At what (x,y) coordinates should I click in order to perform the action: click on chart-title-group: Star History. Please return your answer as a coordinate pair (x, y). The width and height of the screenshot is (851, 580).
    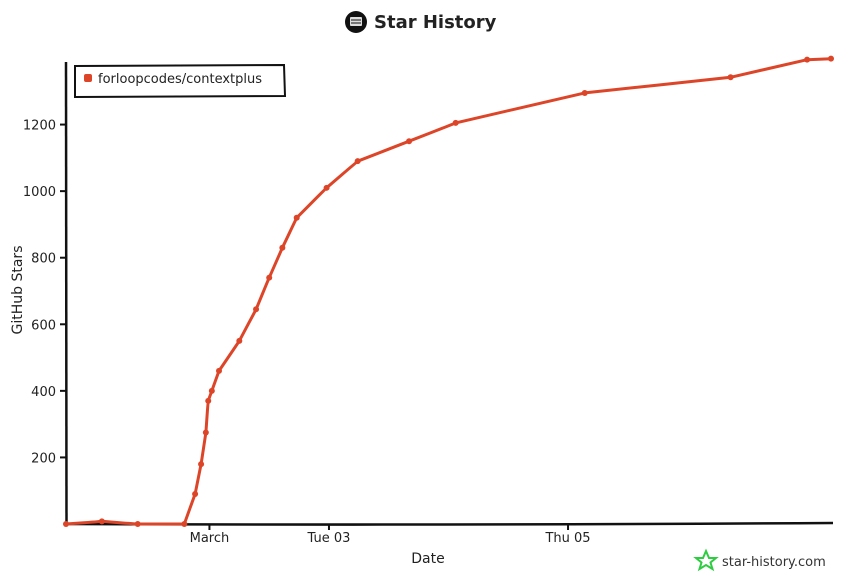
    Looking at the image, I should click on (421, 22).